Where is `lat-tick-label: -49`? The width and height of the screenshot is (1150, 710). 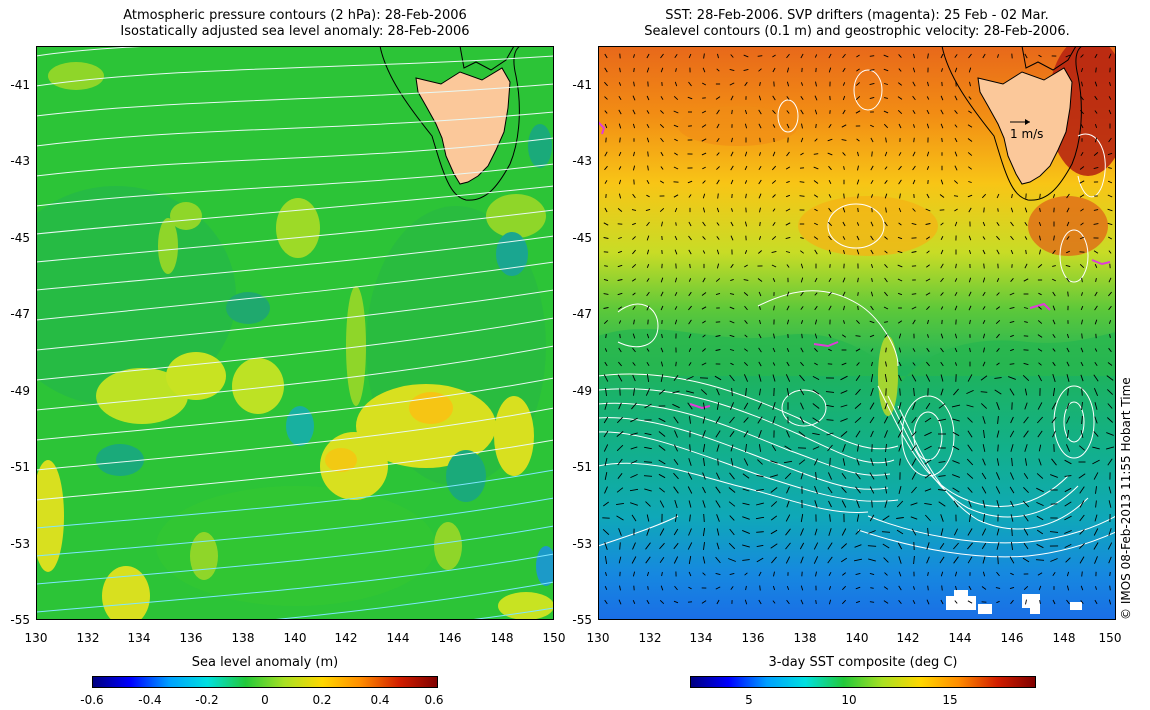 lat-tick-label: -49 is located at coordinates (20, 391).